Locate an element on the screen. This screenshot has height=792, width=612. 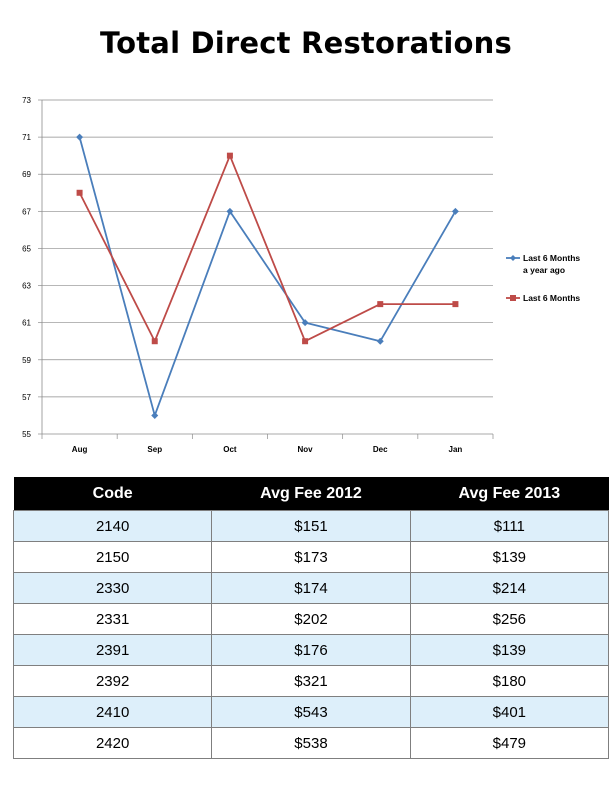
y-tick-label: 59 is located at coordinates (26, 360).